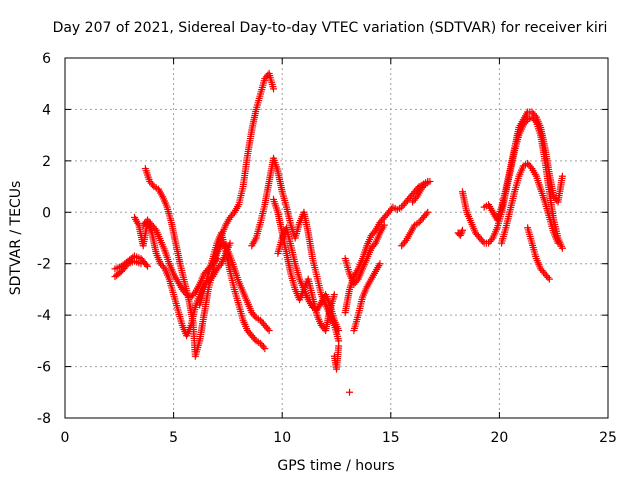 This screenshot has width=640, height=480. What do you see at coordinates (173, 438) in the screenshot?
I see `x-tick-label: 5` at bounding box center [173, 438].